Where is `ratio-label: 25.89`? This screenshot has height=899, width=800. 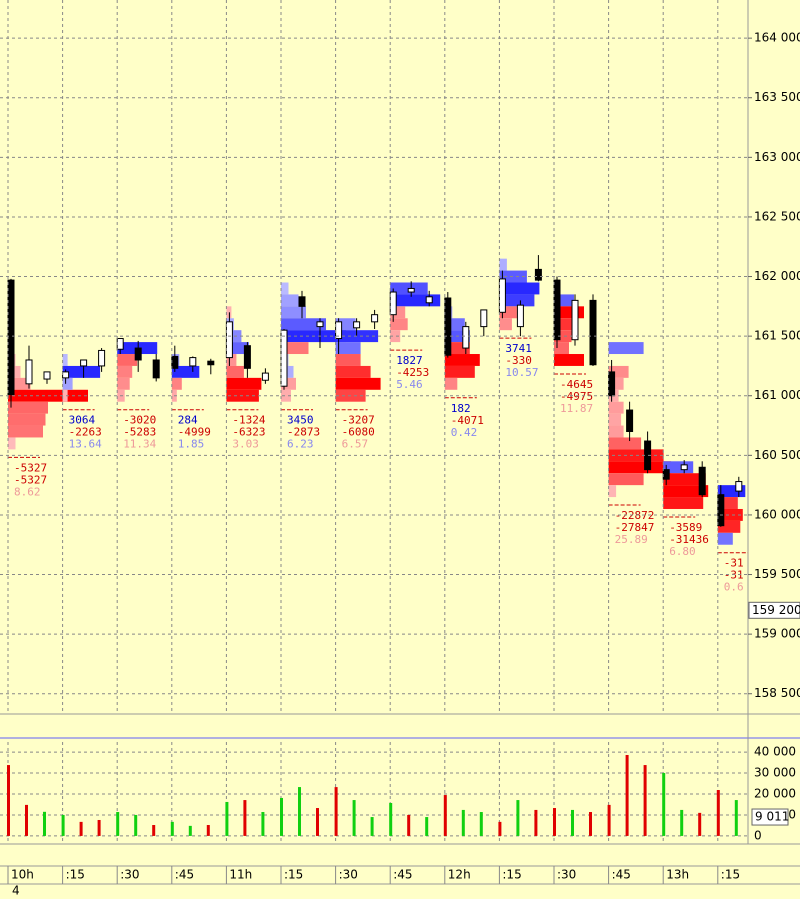 ratio-label: 25.89 is located at coordinates (631, 539).